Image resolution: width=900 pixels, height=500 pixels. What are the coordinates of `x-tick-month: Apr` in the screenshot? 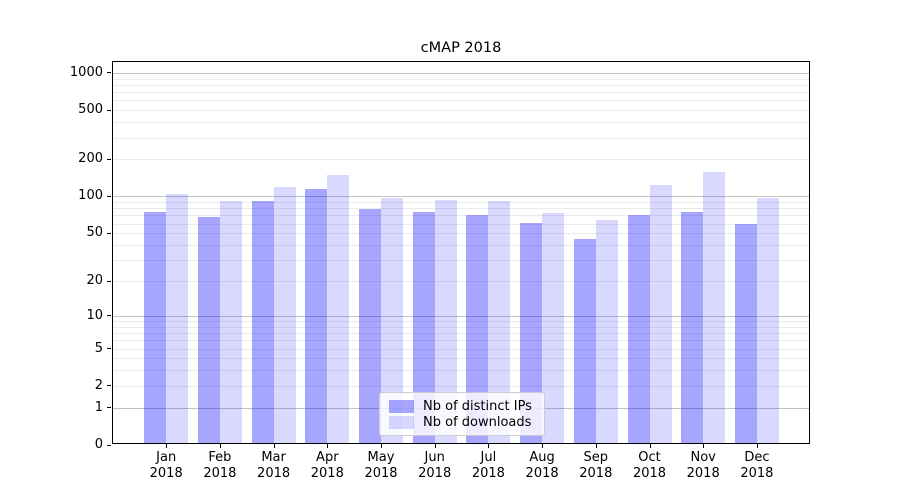 It's located at (327, 457).